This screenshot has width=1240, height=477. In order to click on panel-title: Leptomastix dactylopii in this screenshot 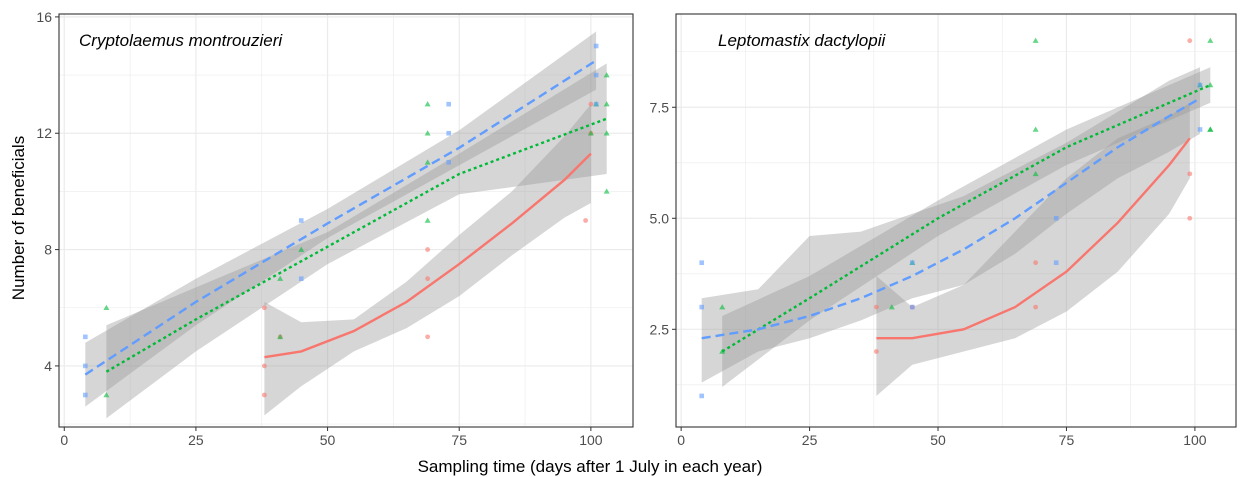, I will do `click(802, 40)`.